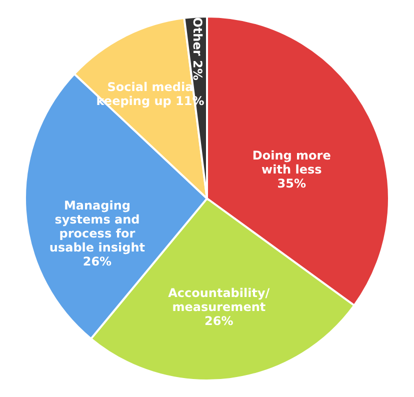  I want to click on slice-label: Accountability/measurement, so click(219, 300).